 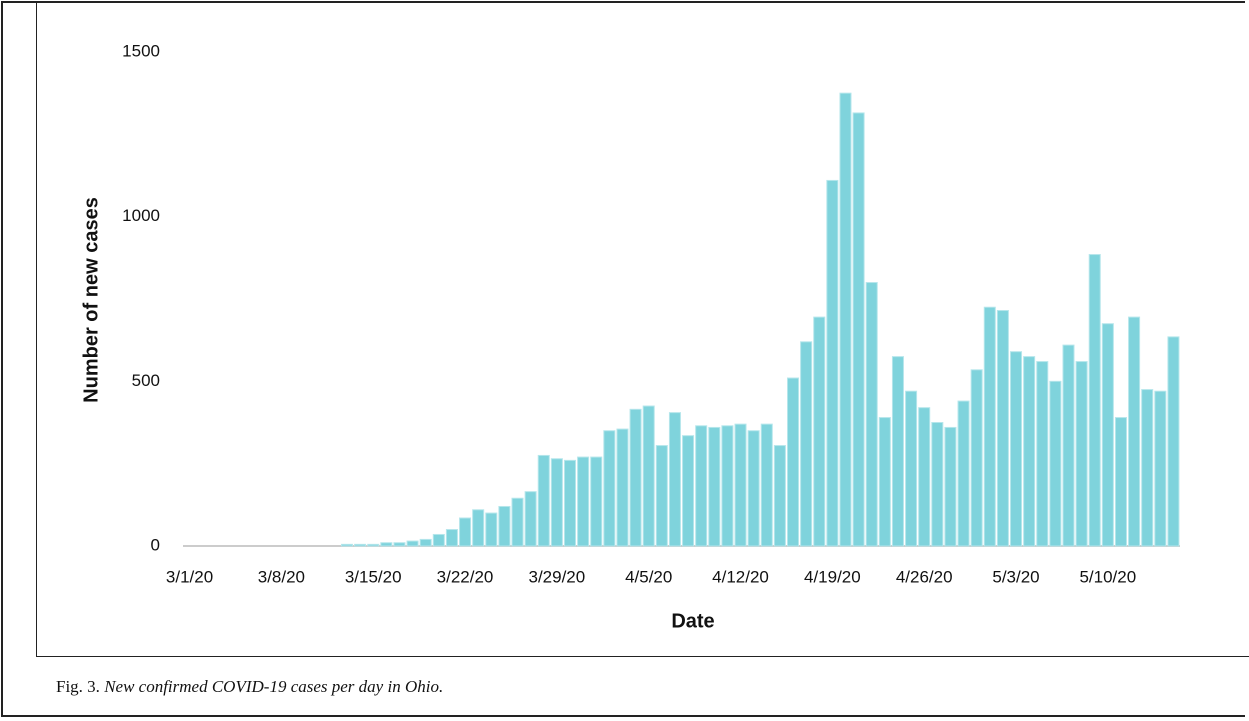 What do you see at coordinates (648, 576) in the screenshot?
I see `x-tick-label: 4/5/20` at bounding box center [648, 576].